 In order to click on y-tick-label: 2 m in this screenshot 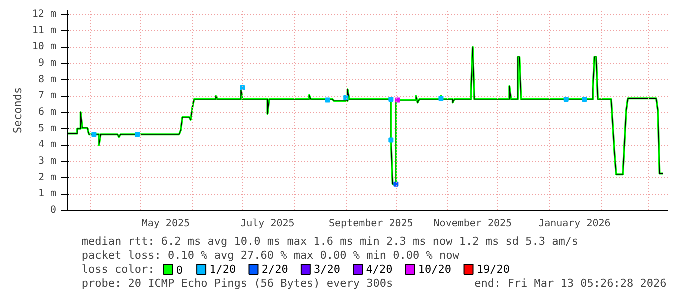, I will do `click(47, 178)`.